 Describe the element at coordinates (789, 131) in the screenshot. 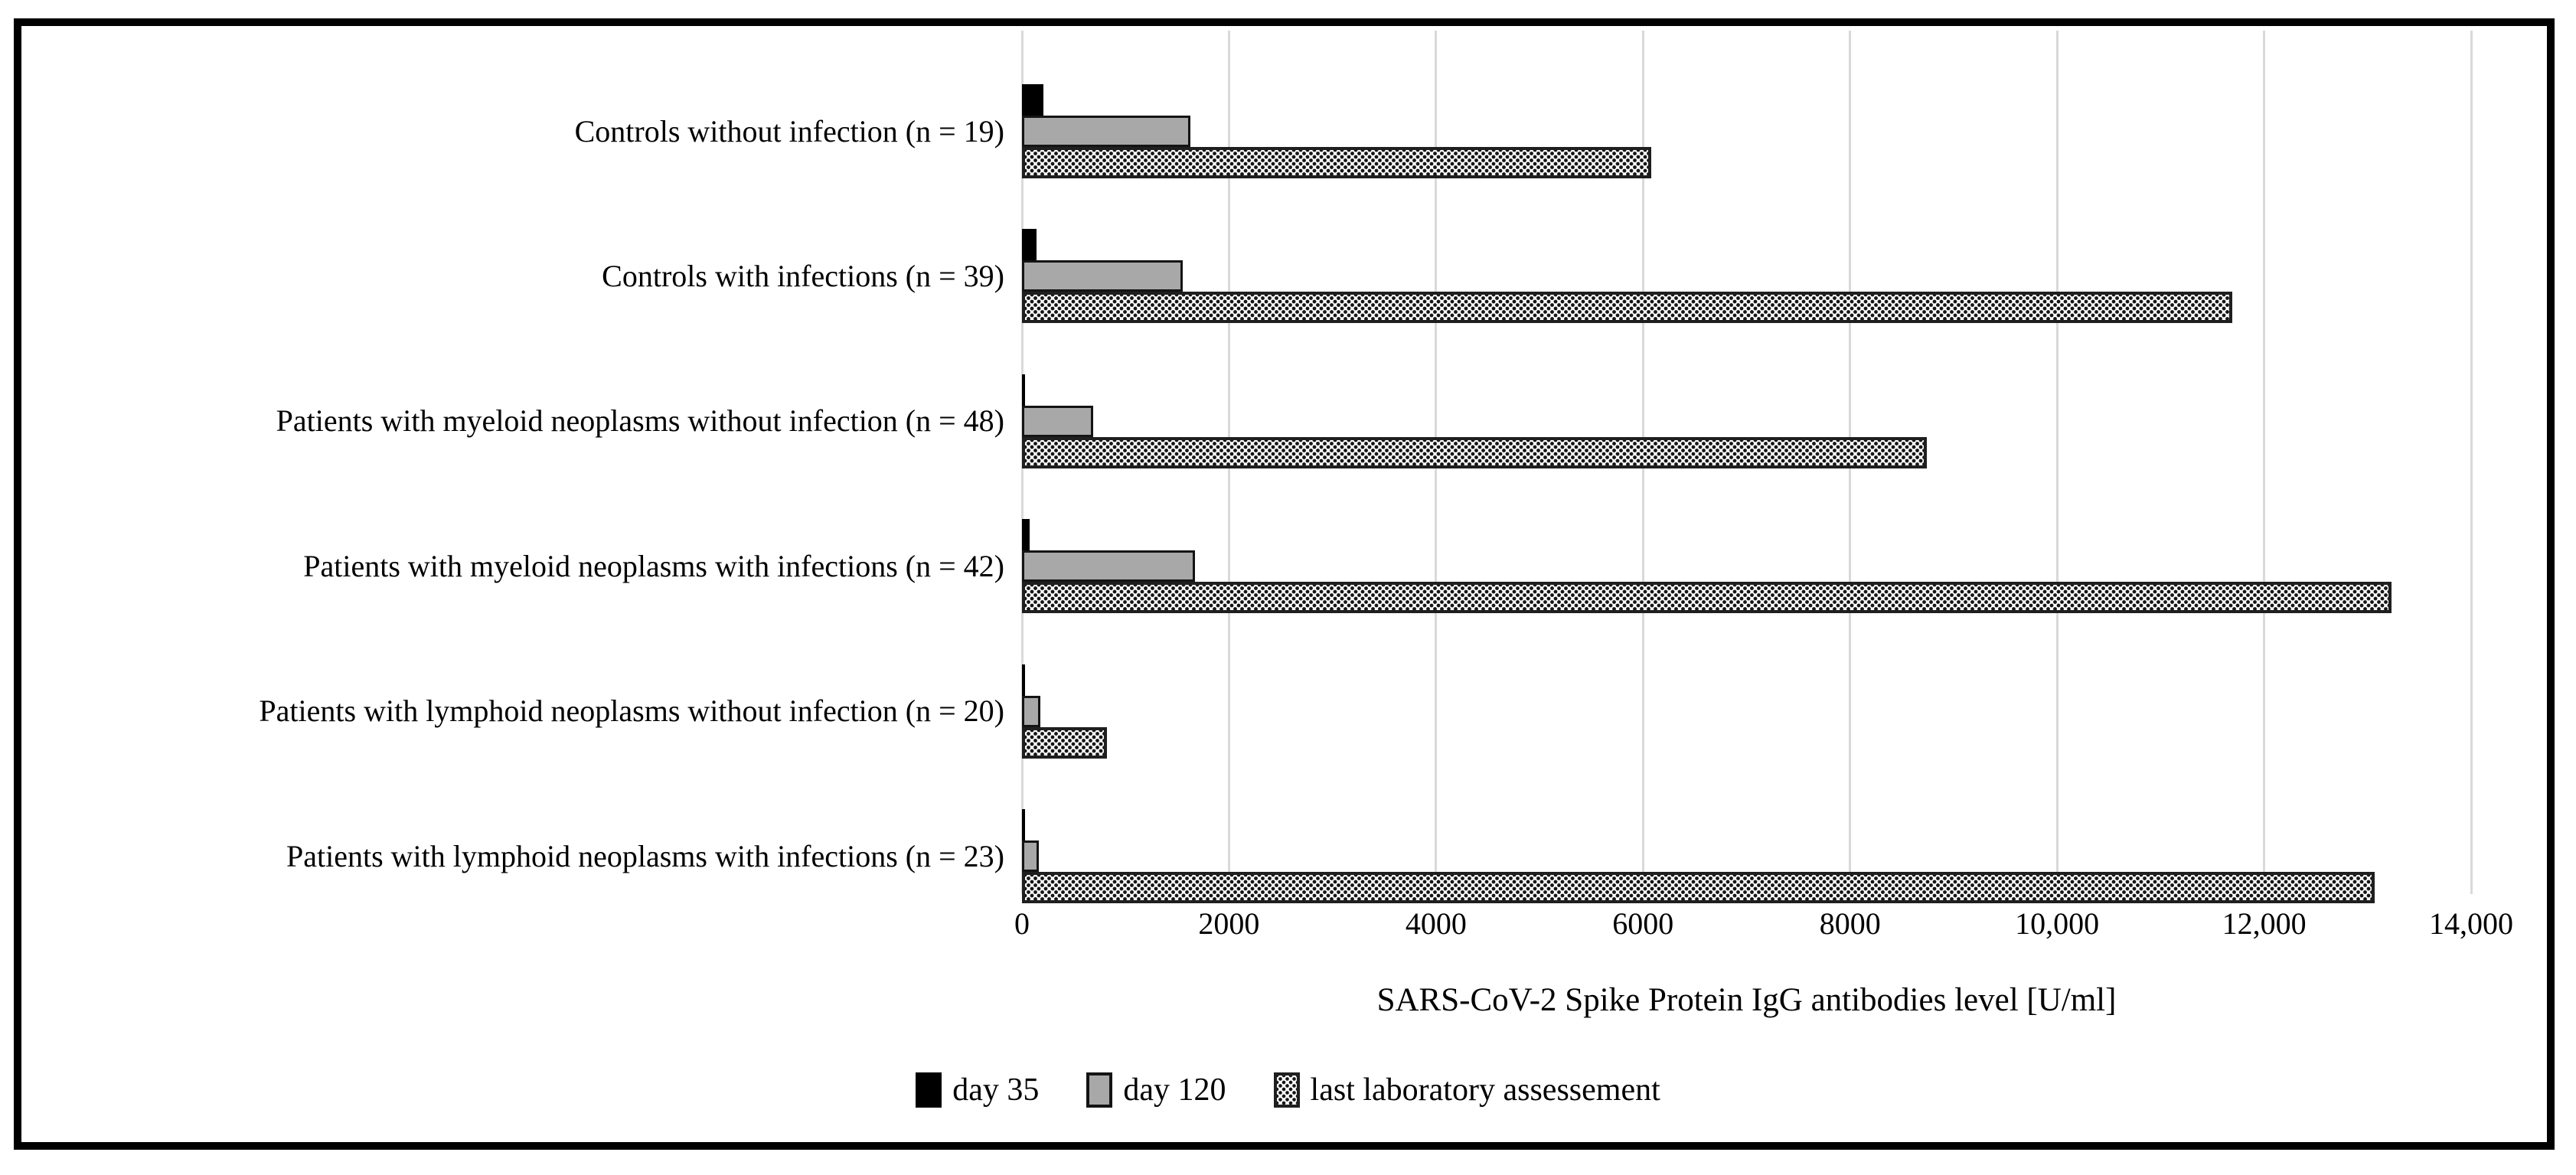

I see `category-label: Controls without infection (n = 19)` at that location.